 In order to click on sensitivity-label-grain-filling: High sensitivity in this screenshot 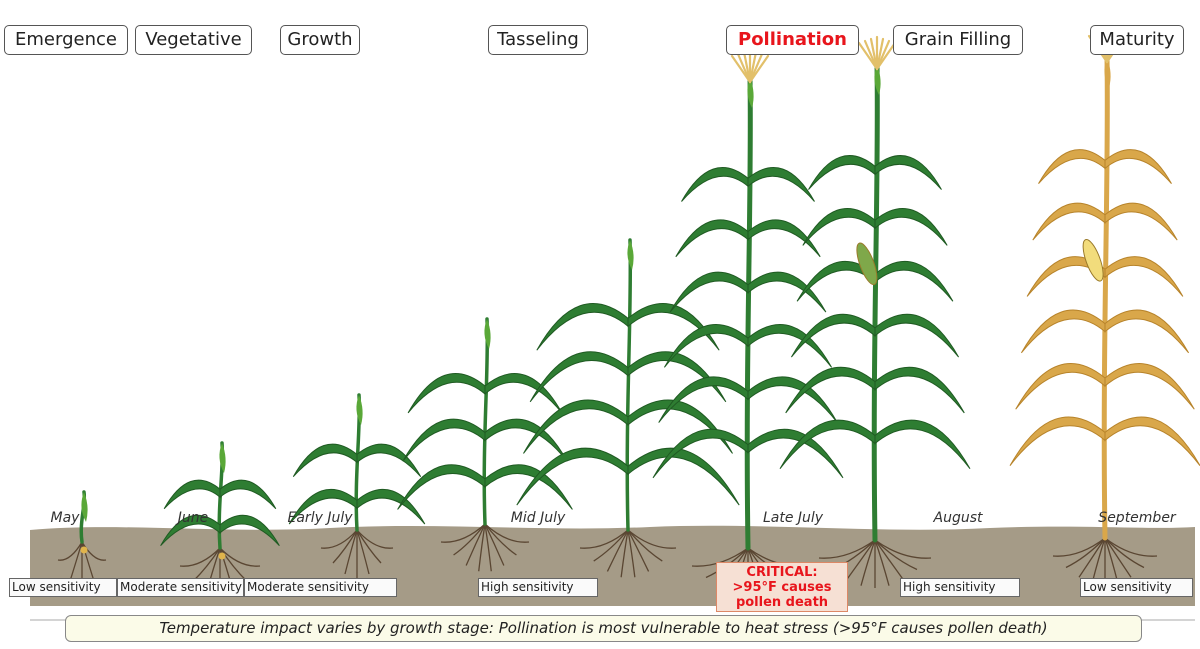, I will do `click(960, 587)`.